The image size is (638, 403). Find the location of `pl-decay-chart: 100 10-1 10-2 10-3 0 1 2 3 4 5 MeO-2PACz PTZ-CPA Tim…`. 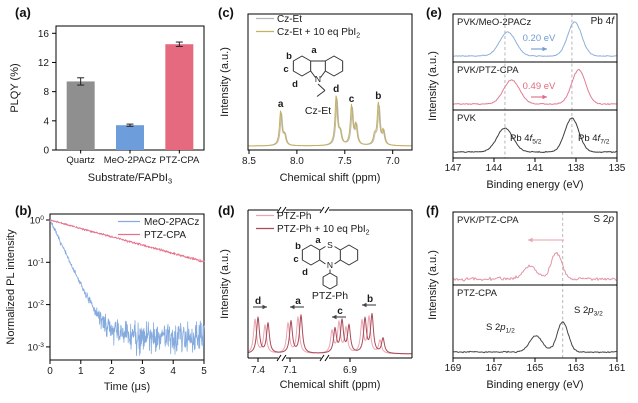

pl-decay-chart: 100 10-1 10-2 10-3 0 1 2 3 4 5 MeO-2PACz PTZ-CPA Tim… is located at coordinates (106, 303).